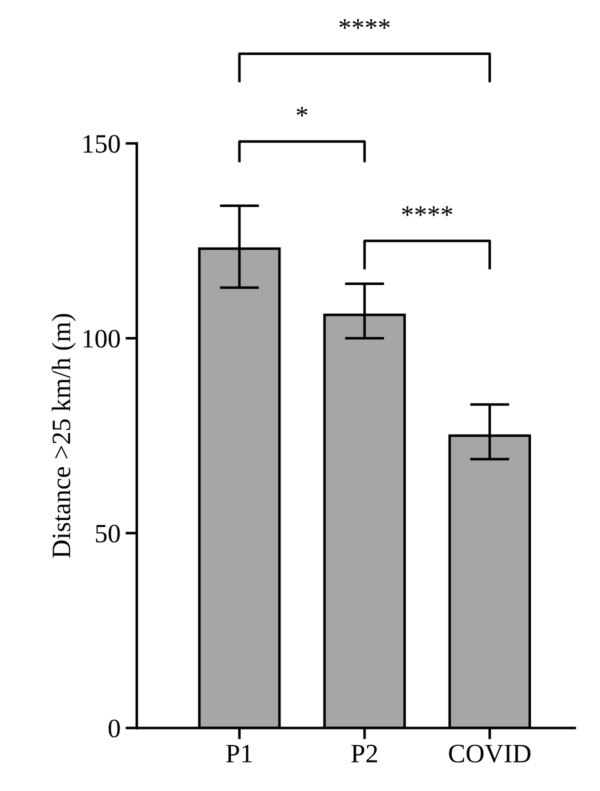 Image resolution: width=600 pixels, height=791 pixels. Describe the element at coordinates (239, 753) in the screenshot. I see `x-tick-label: P1` at that location.